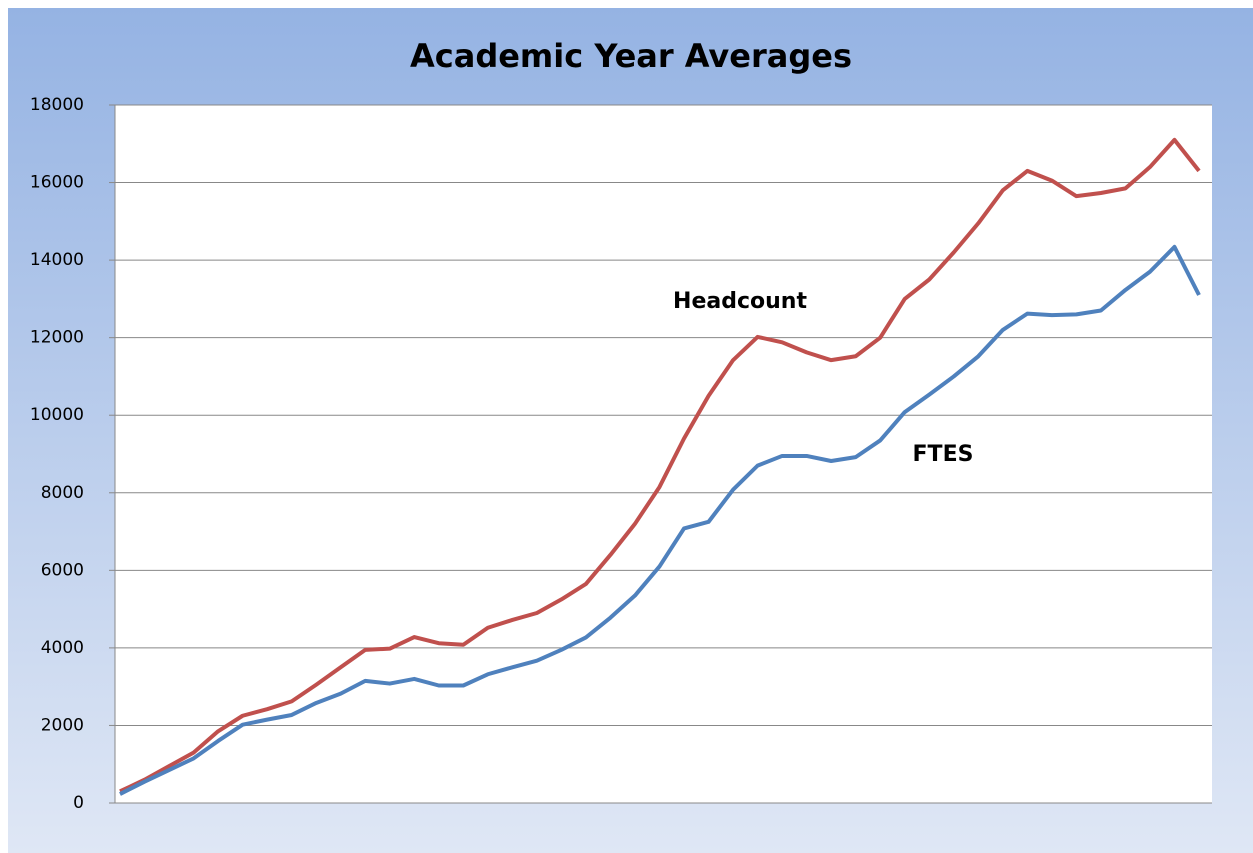  I want to click on y-tick-label: 6000, so click(62, 570).